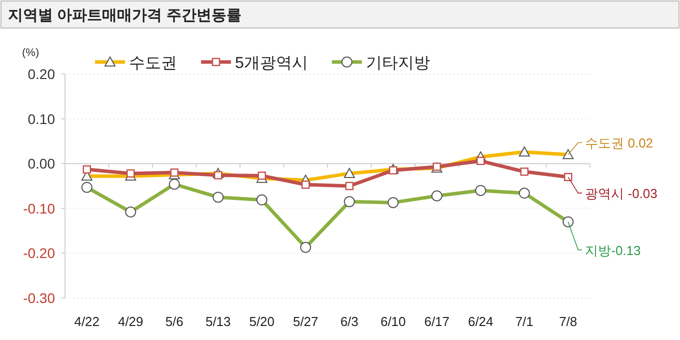 This screenshot has height=340, width=680. Describe the element at coordinates (305, 321) in the screenshot. I see `x-tick-label: 5/27` at that location.